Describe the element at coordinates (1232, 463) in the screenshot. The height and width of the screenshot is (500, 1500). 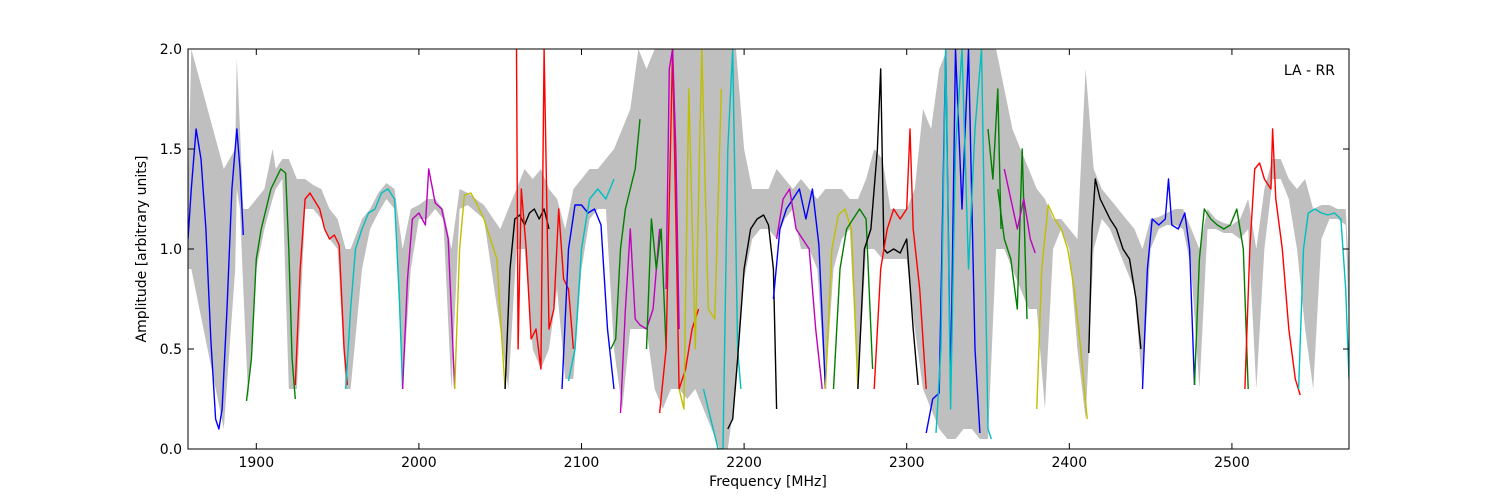
I see `x-tick-label: 2500` at that location.